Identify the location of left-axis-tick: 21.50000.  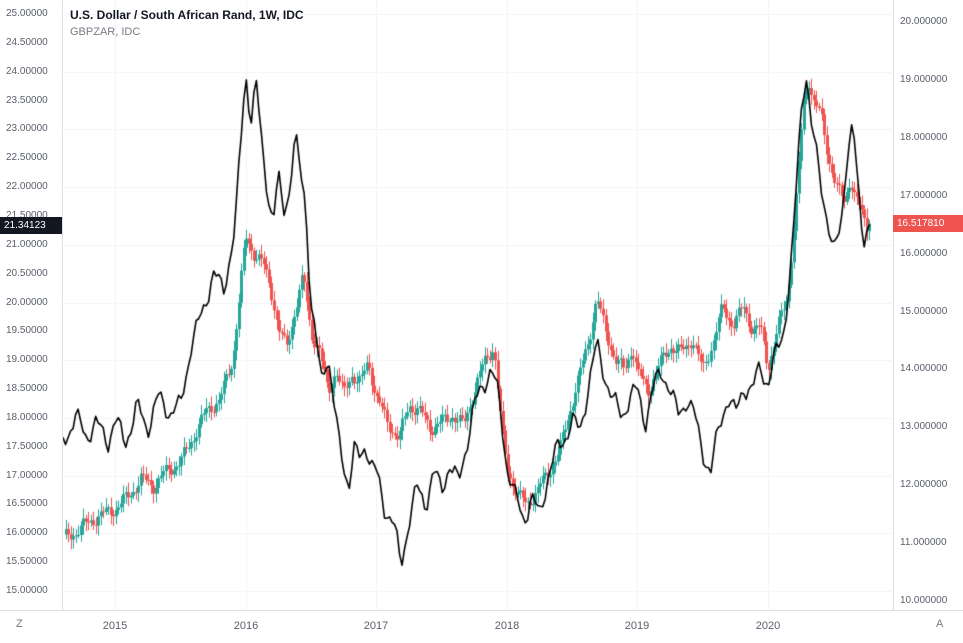
(27, 215).